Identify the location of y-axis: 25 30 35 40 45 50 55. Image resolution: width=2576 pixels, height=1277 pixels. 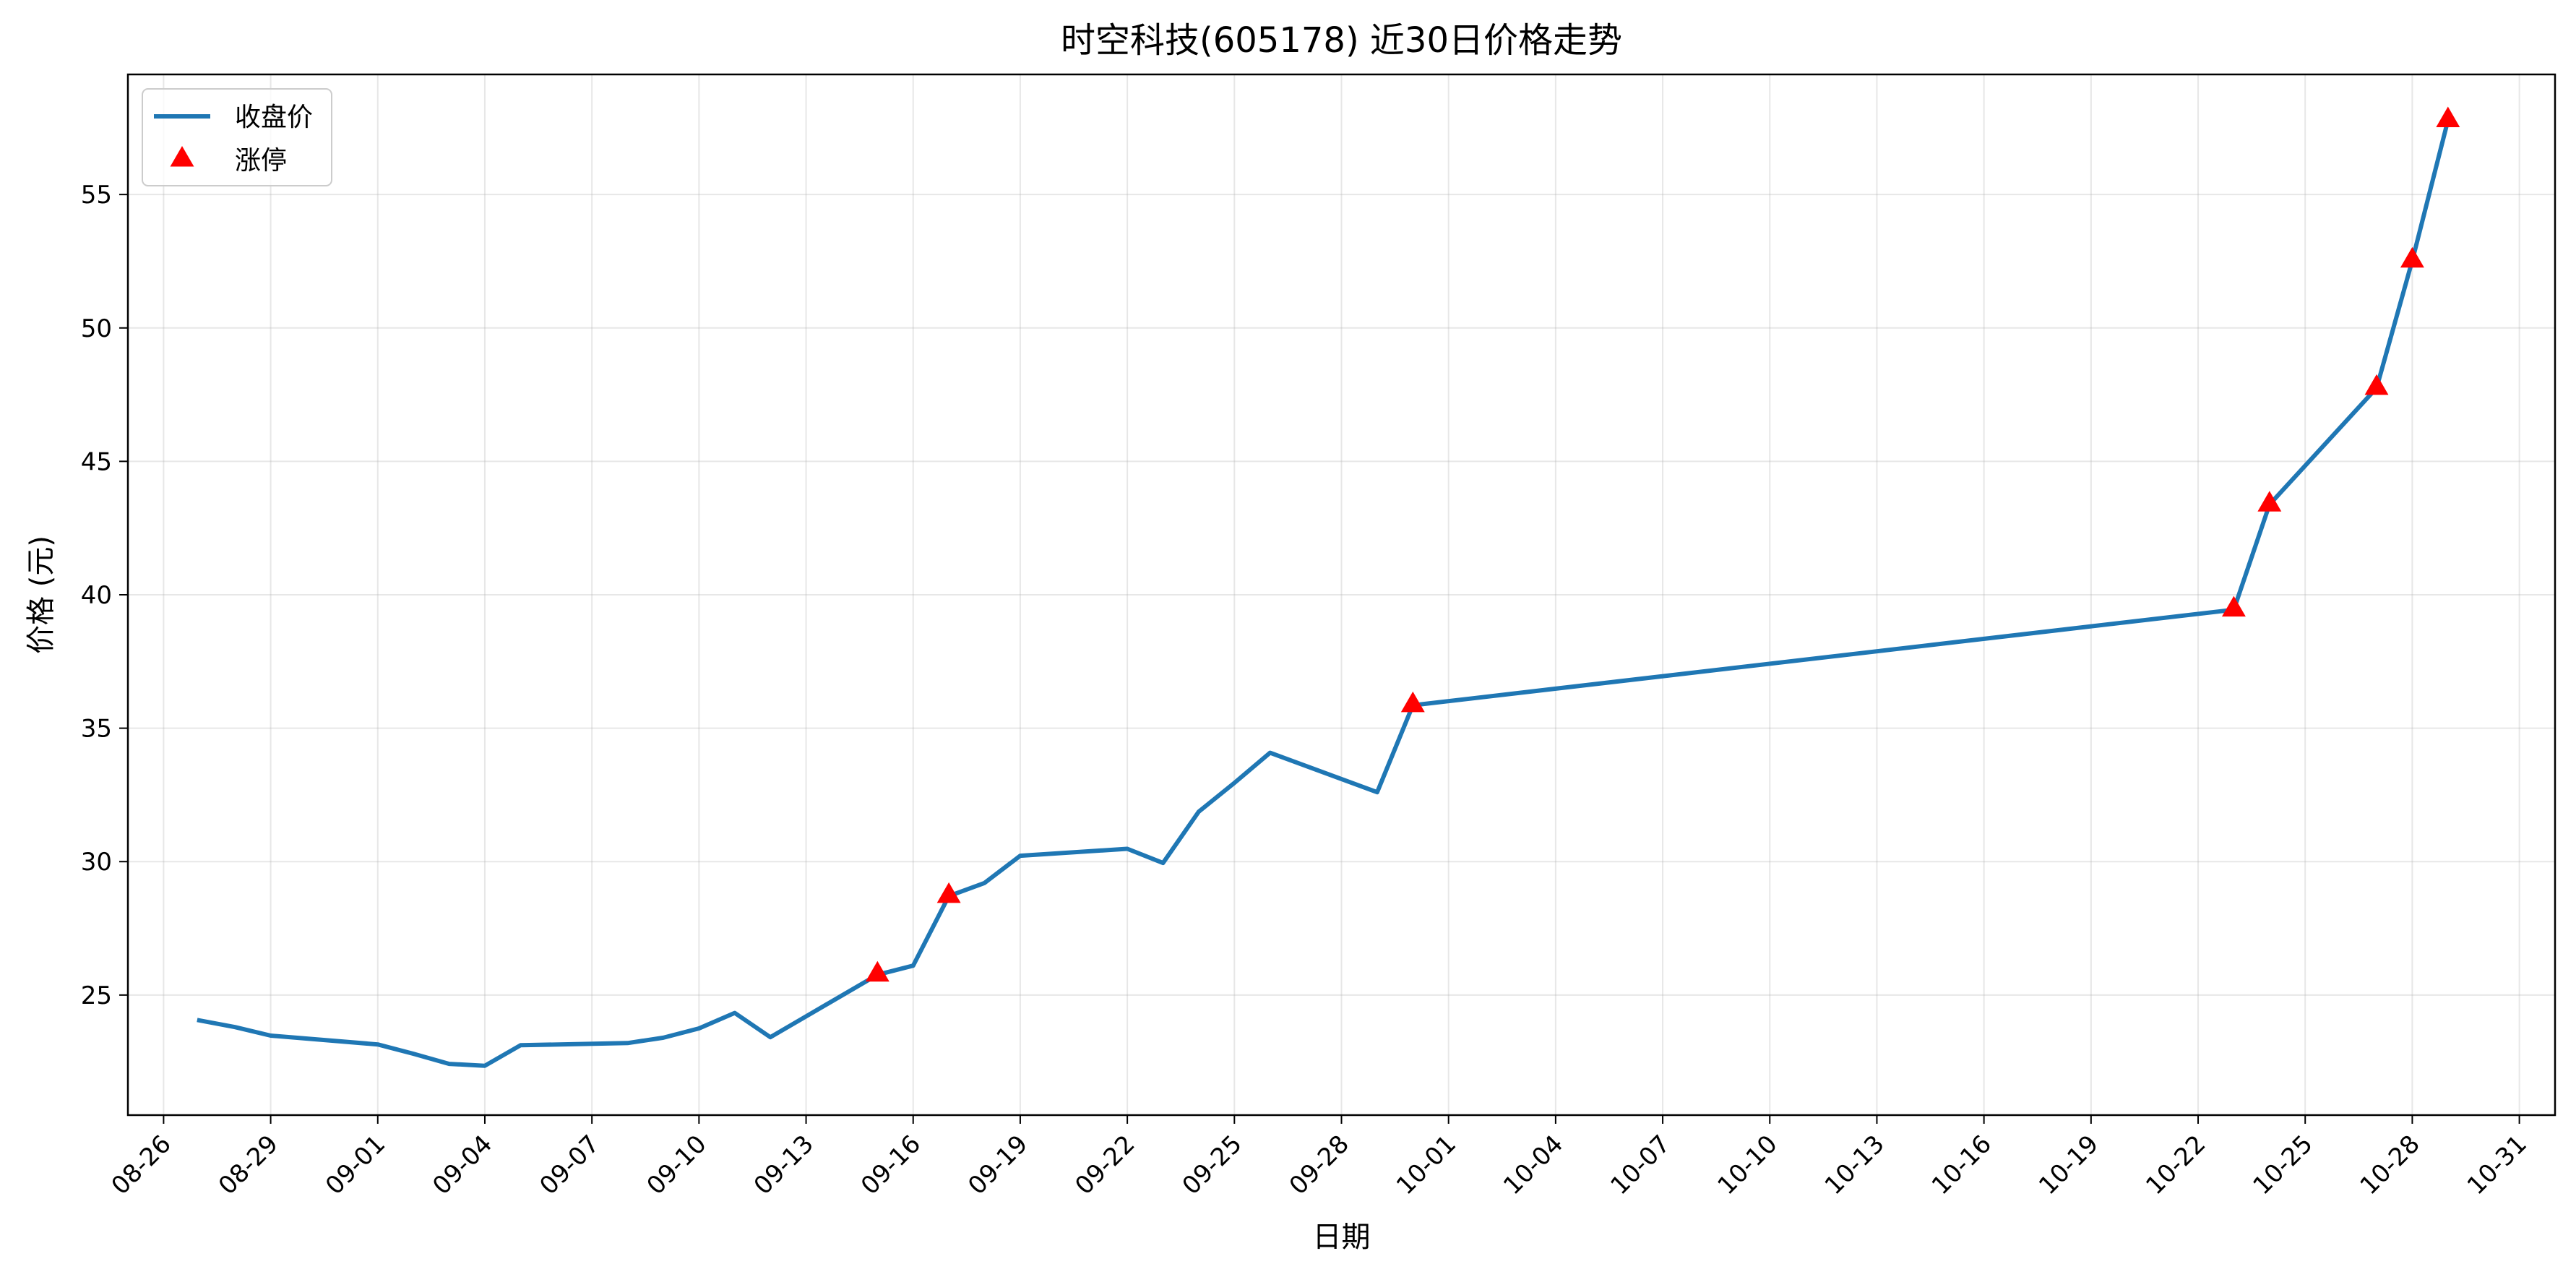
(104, 595).